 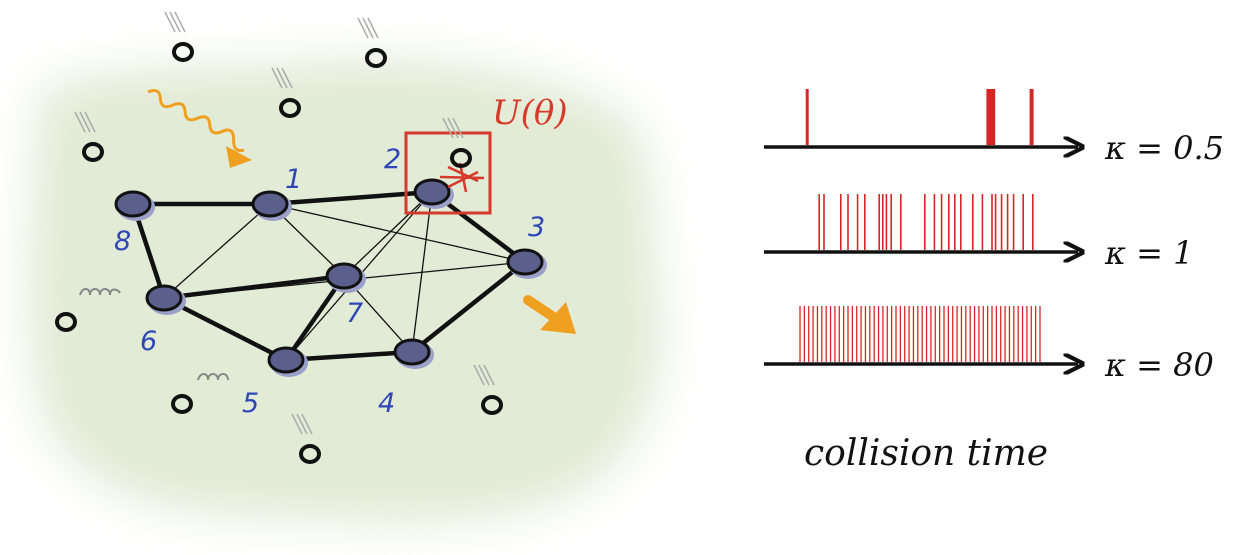 What do you see at coordinates (293, 179) in the screenshot?
I see `node-label-1: 1` at bounding box center [293, 179].